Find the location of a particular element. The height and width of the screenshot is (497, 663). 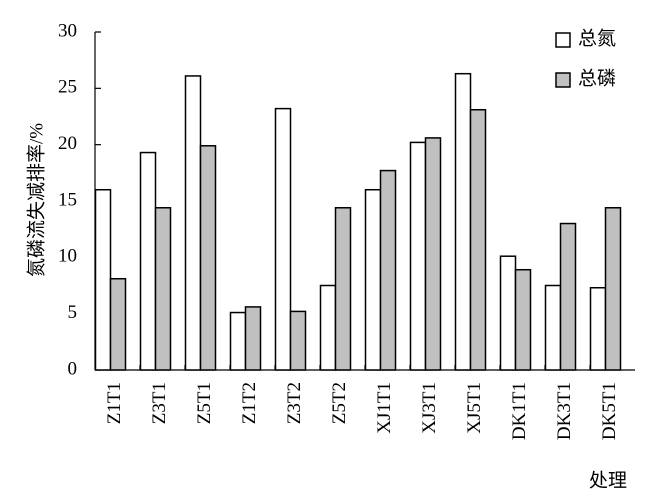

x-tick-label: XJ5T1 is located at coordinates (474, 408).